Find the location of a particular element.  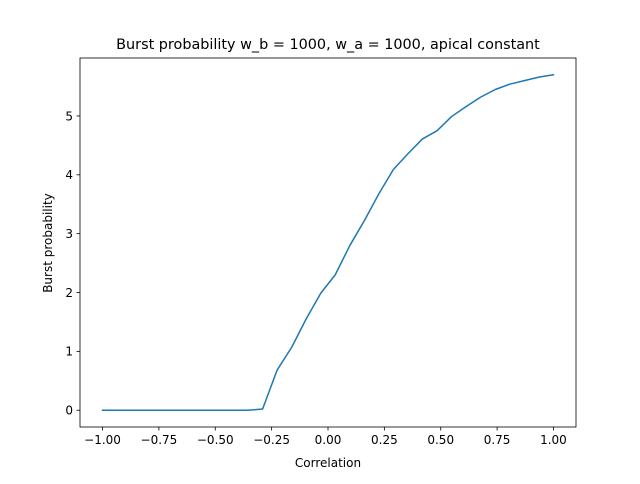

y-tick-label: 4 is located at coordinates (69, 175).